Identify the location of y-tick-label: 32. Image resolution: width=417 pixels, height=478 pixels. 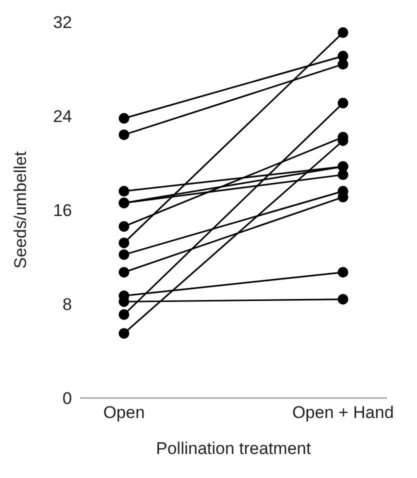
(62, 22).